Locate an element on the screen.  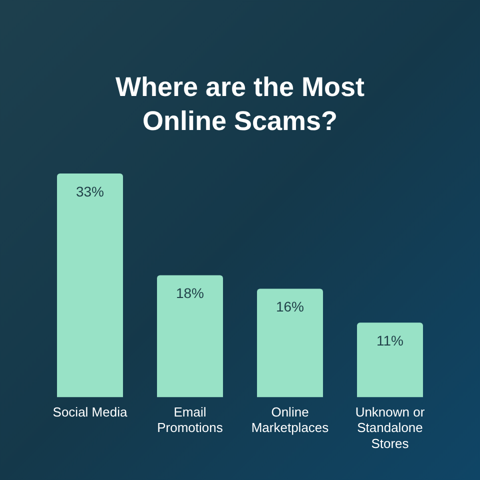
data-label: 11% is located at coordinates (390, 340).